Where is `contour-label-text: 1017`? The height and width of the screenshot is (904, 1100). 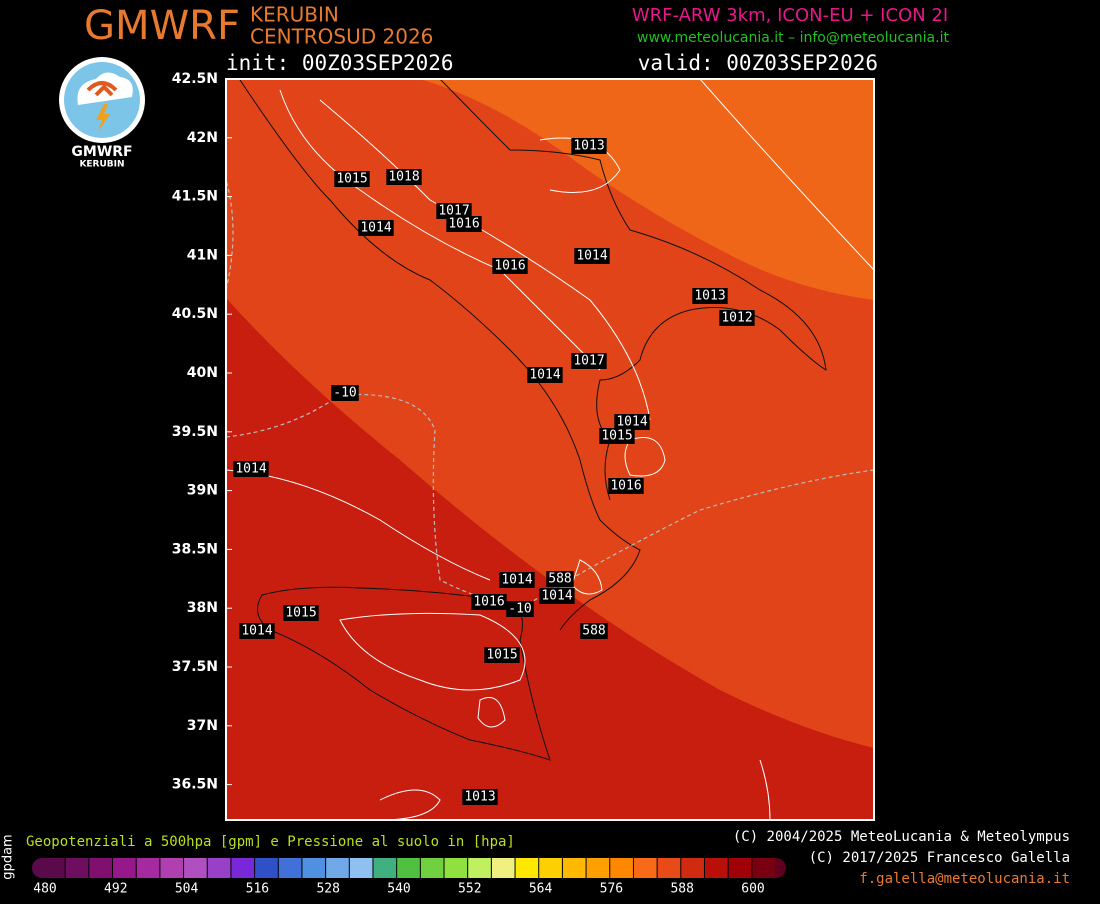 contour-label-text: 1017 is located at coordinates (588, 361).